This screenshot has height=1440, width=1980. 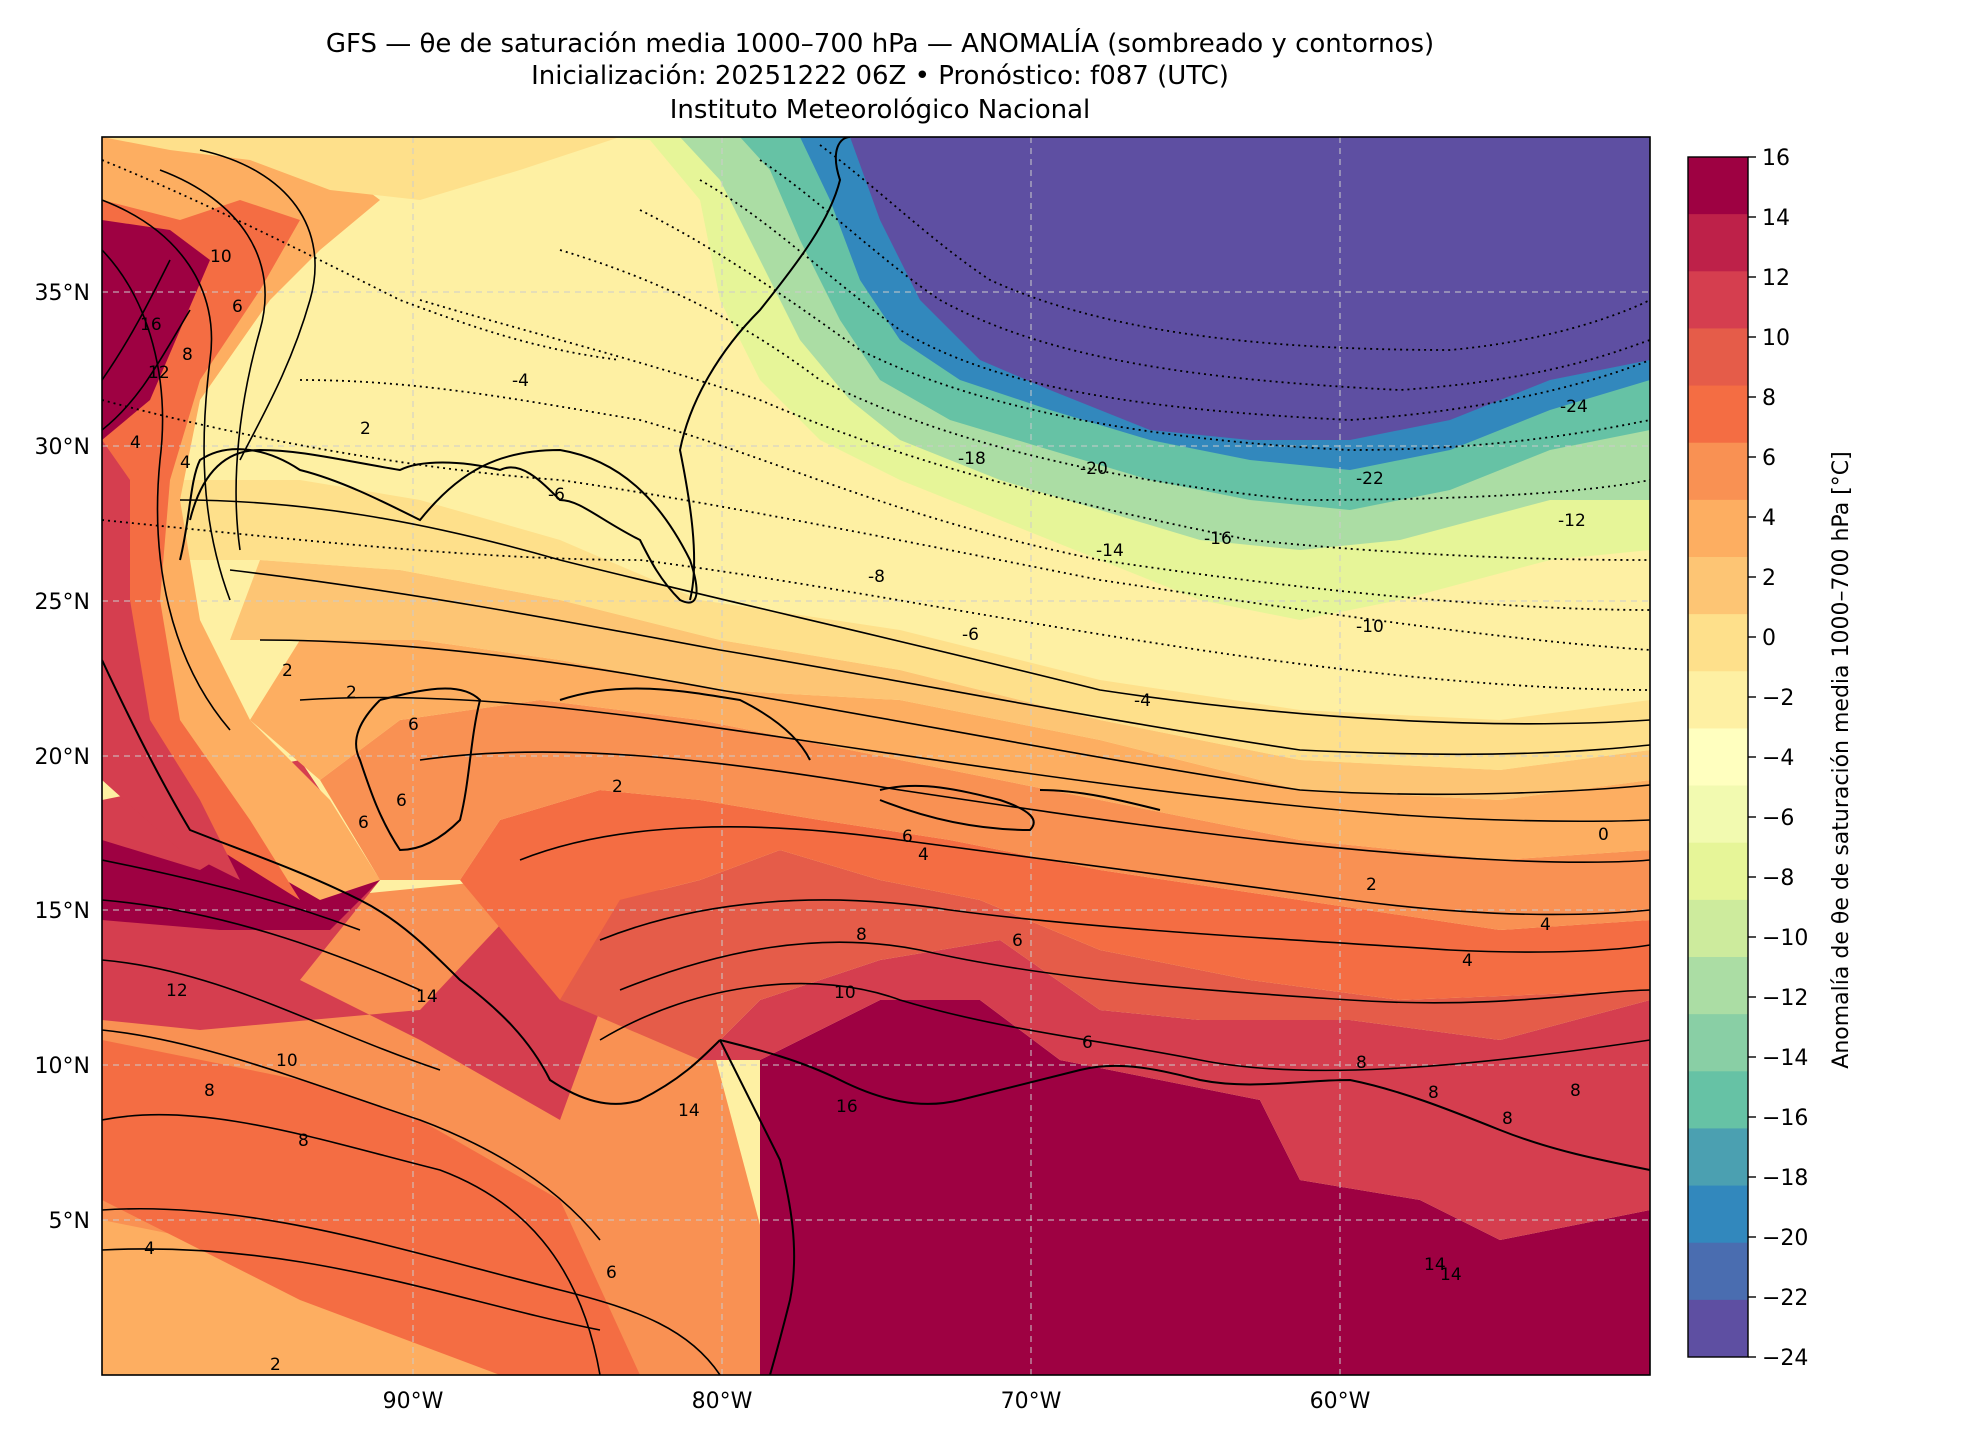 I want to click on colorbar-tick-label: −4, so click(x=1778, y=758).